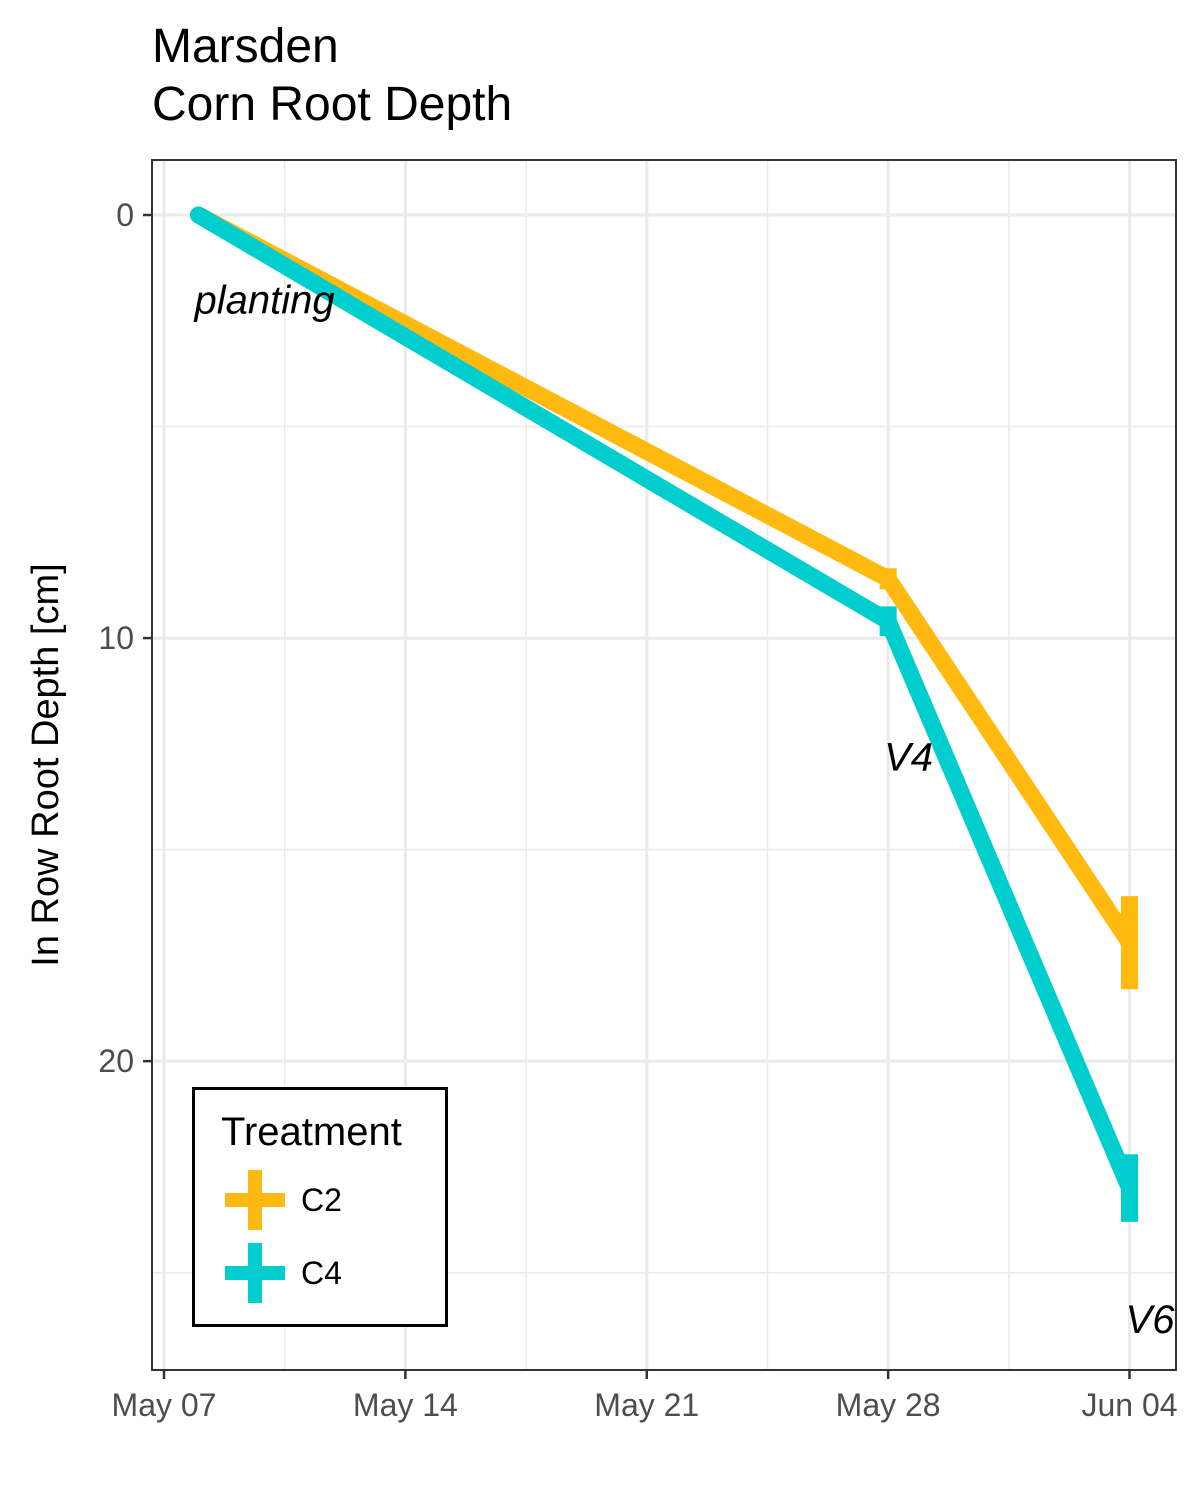 This screenshot has width=1200, height=1500. Describe the element at coordinates (321, 1273) in the screenshot. I see `legend-label-c4: C4` at that location.